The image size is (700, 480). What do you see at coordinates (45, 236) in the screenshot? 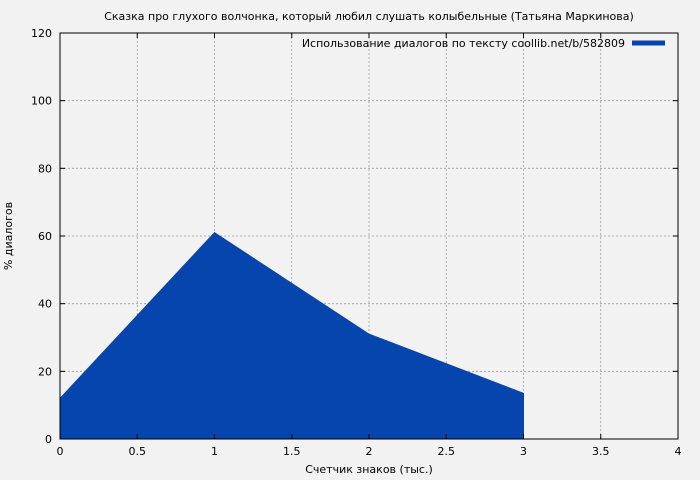
I see `y-tick-label: 60` at bounding box center [45, 236].